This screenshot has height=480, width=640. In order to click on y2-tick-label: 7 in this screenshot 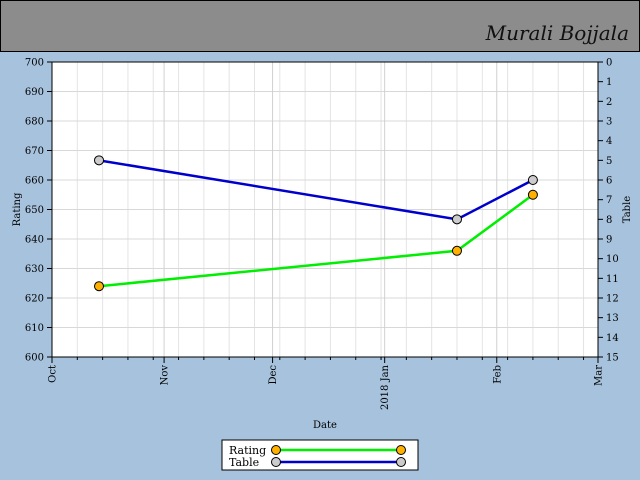, I will do `click(609, 200)`.